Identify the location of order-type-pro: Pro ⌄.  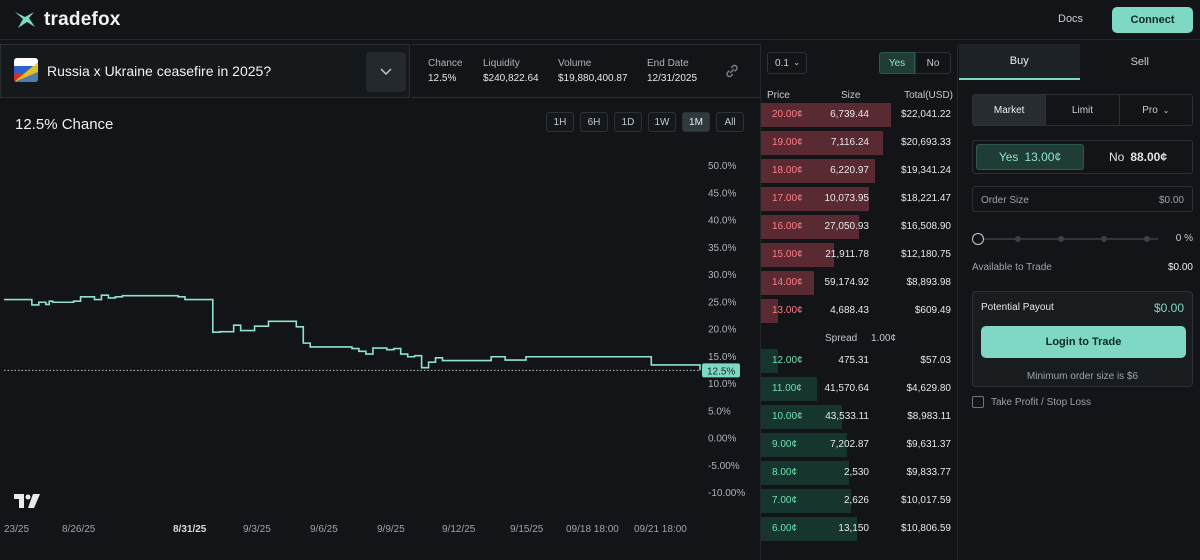
(1156, 110).